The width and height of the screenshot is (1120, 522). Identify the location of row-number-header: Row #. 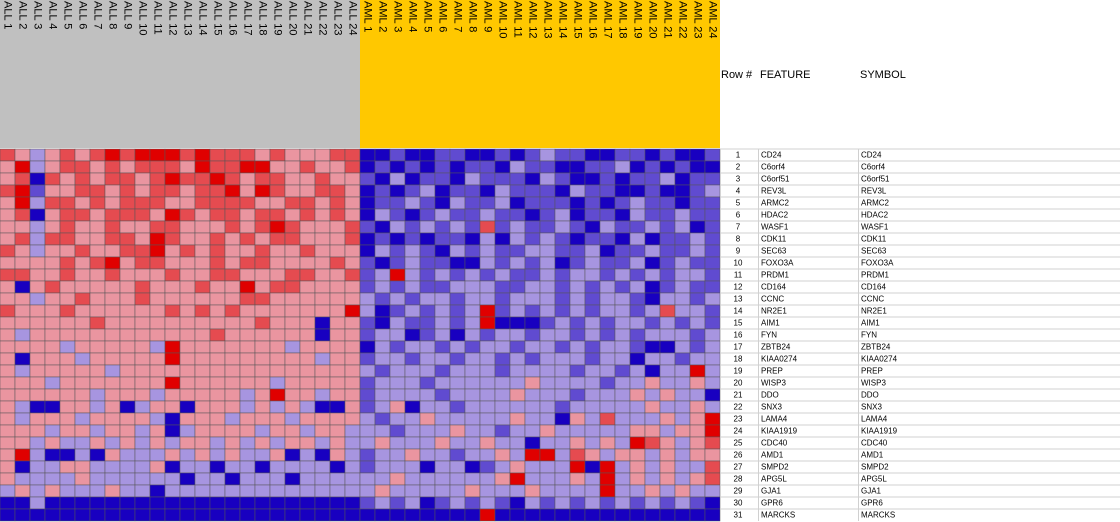
(737, 75).